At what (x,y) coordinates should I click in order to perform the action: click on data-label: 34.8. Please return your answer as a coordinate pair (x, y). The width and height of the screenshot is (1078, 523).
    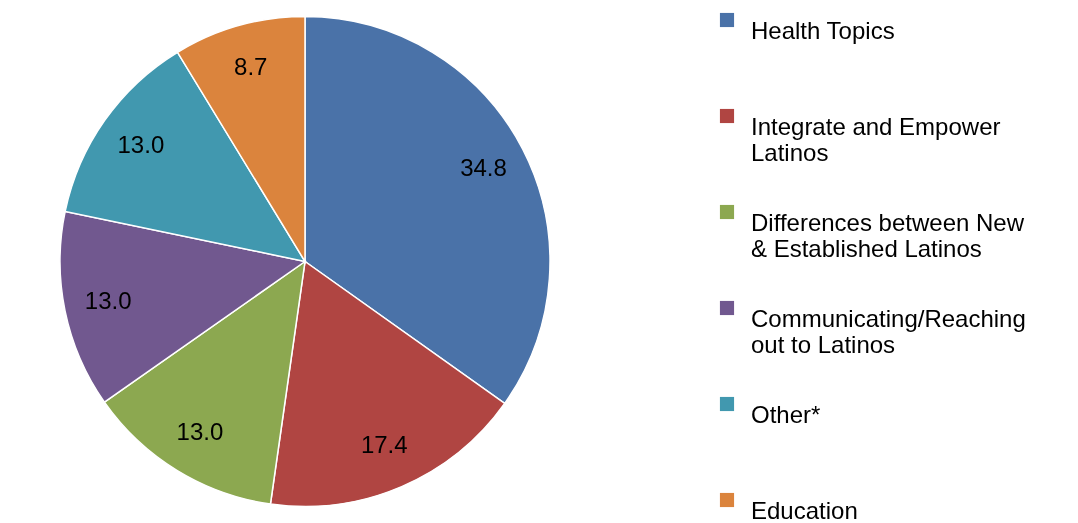
    Looking at the image, I should click on (483, 168).